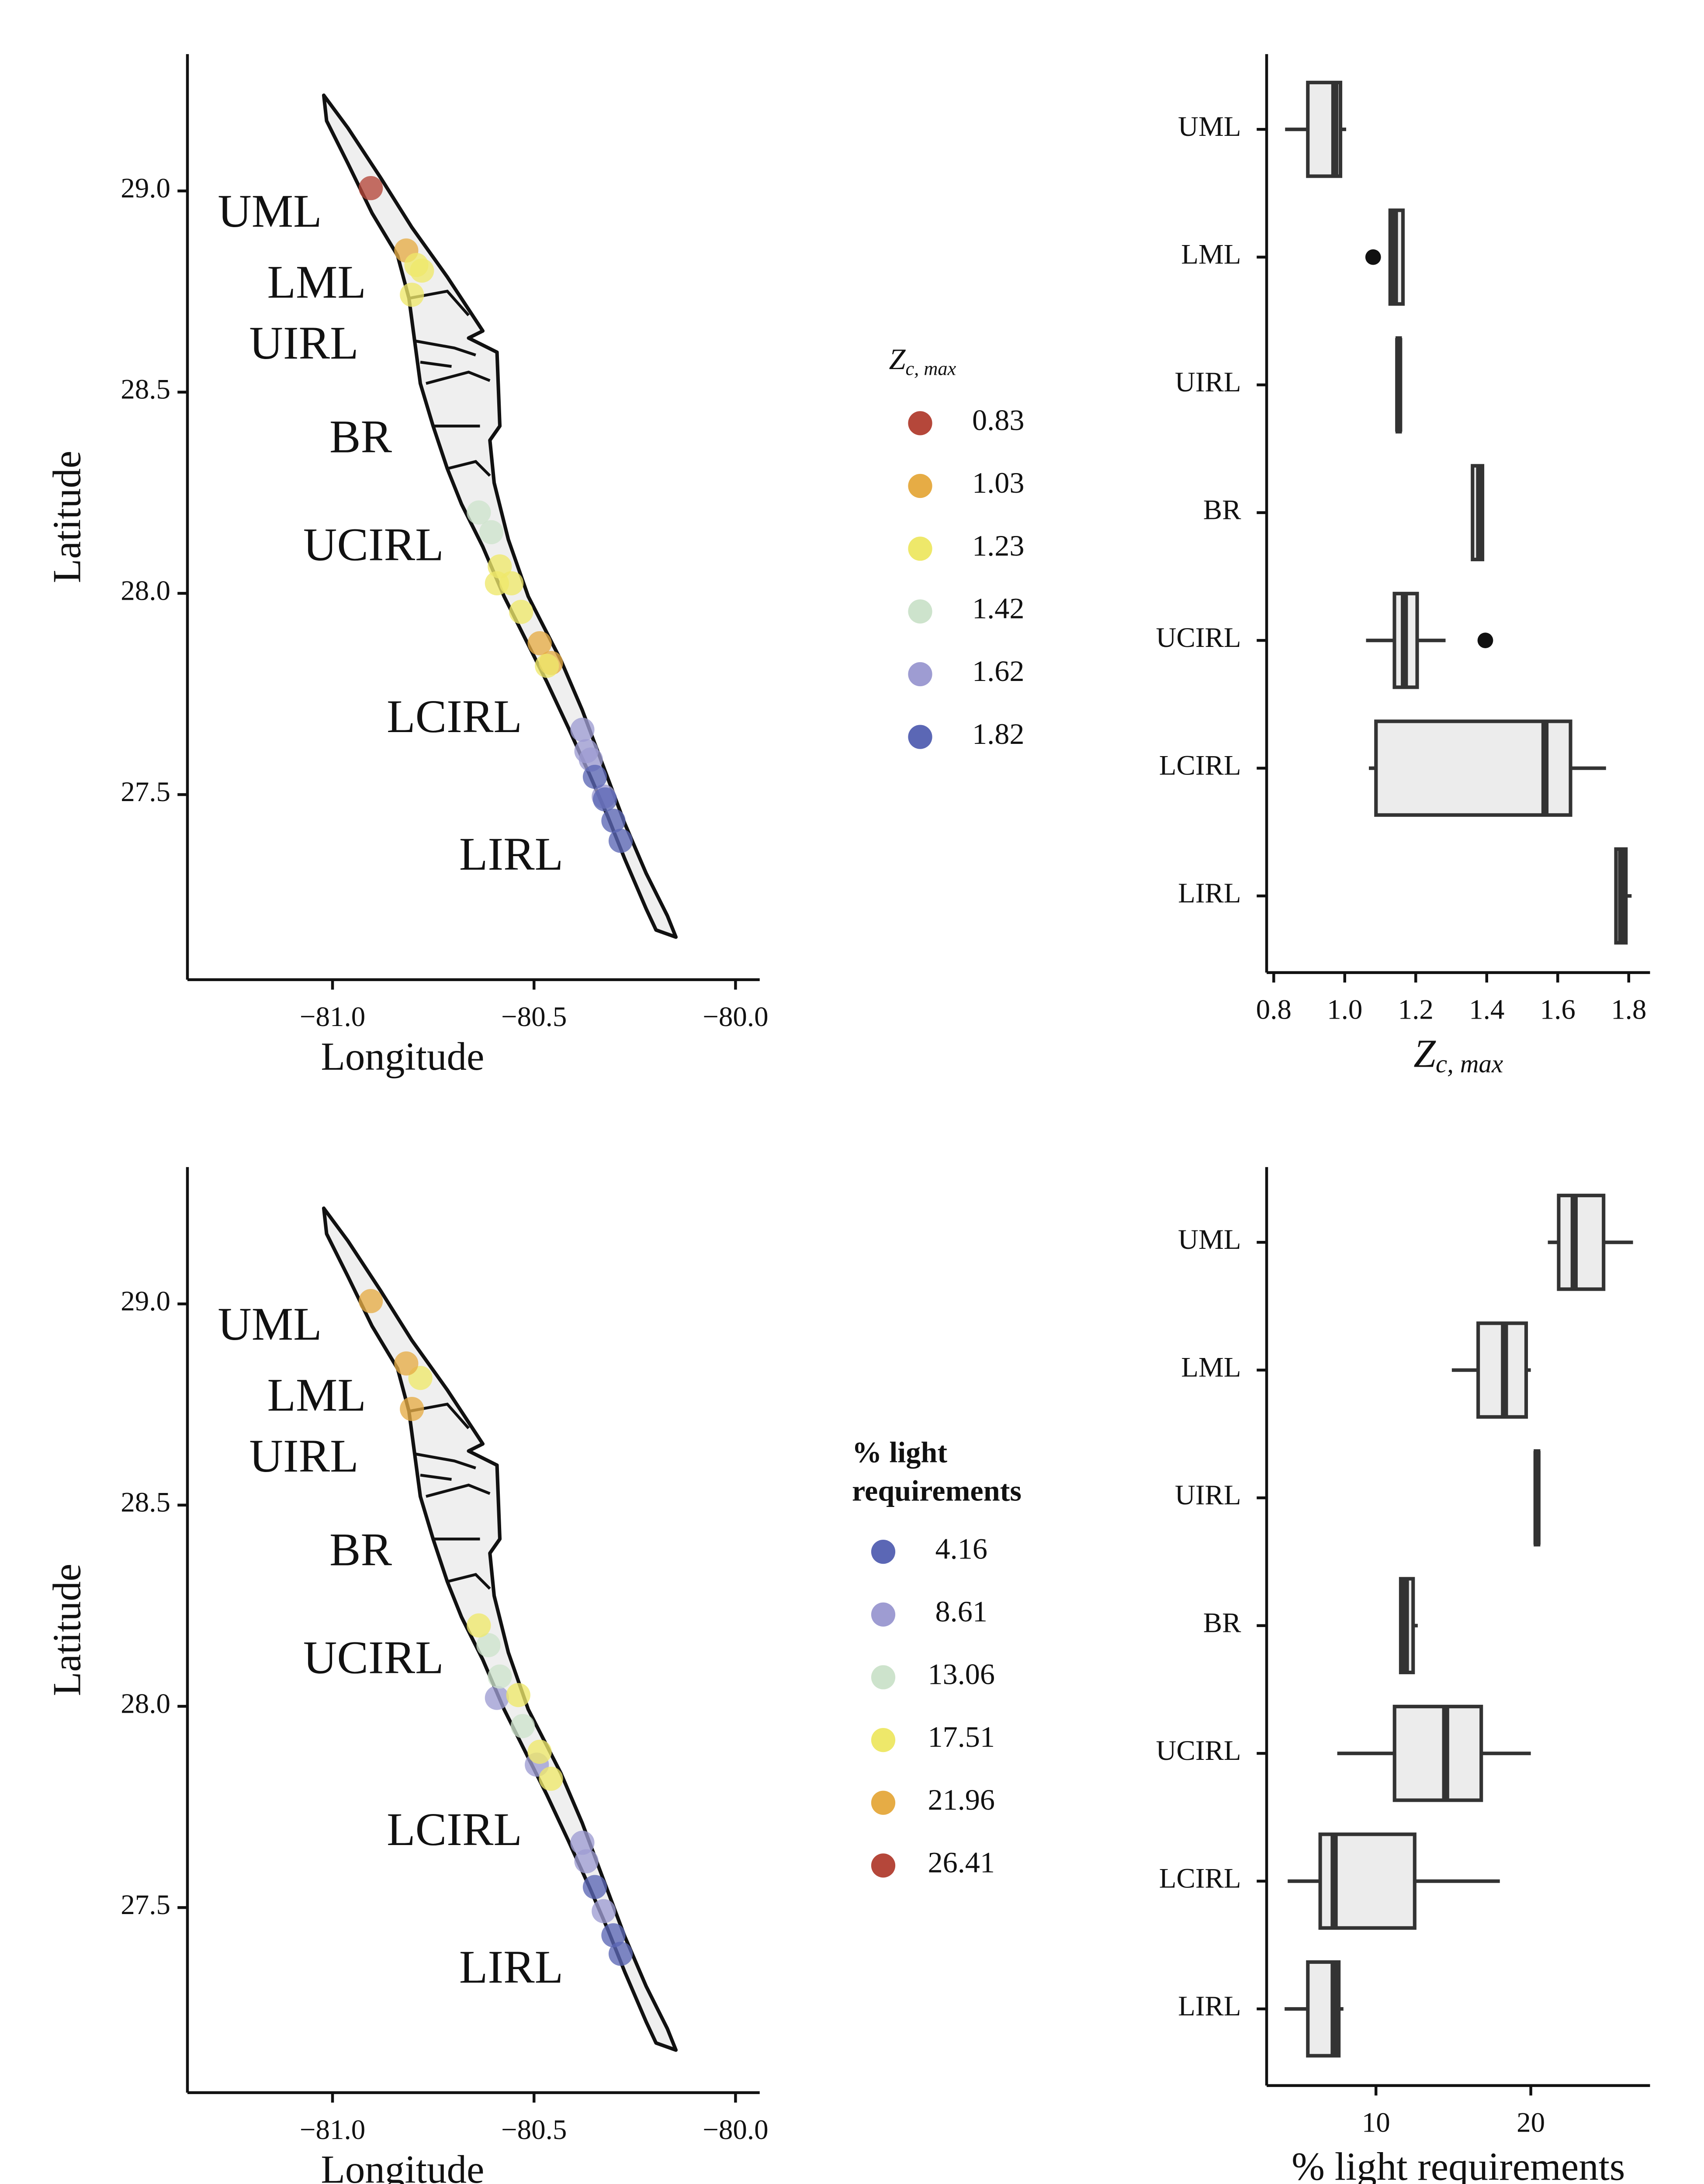  What do you see at coordinates (998, 671) in the screenshot?
I see `legend-label: 1.62` at bounding box center [998, 671].